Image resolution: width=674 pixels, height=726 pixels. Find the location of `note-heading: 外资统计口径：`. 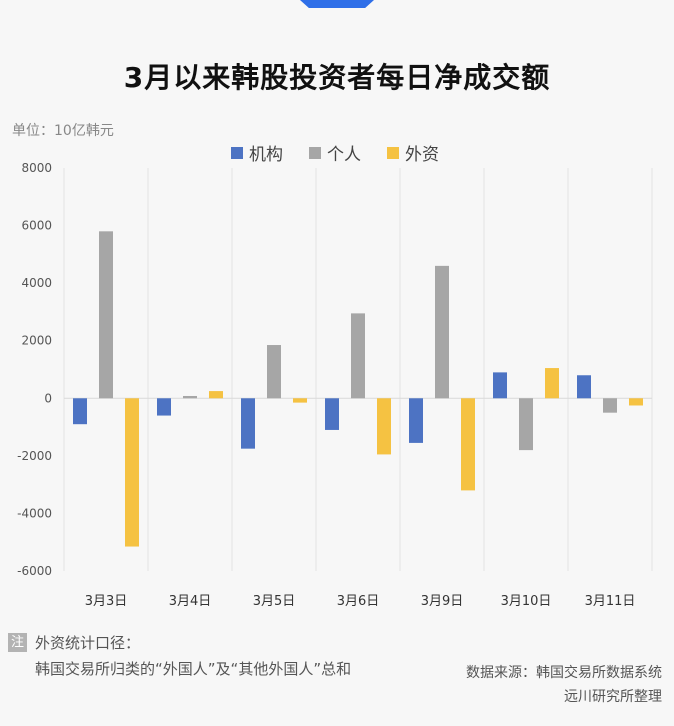

note-heading: 外资统计口径： is located at coordinates (88, 643).